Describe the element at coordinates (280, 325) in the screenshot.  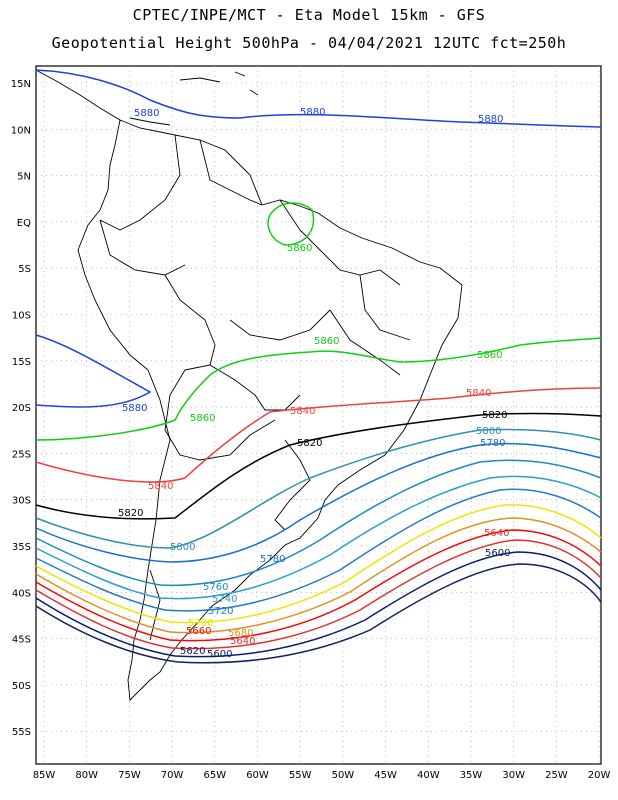
I see `border-brazil-internal` at that location.